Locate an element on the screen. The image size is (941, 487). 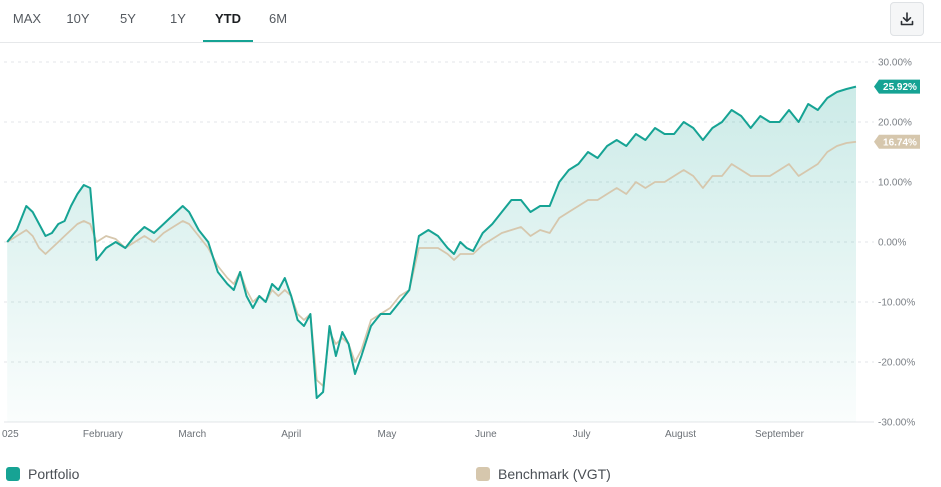
y-tick-label: -20.00% is located at coordinates (896, 363).